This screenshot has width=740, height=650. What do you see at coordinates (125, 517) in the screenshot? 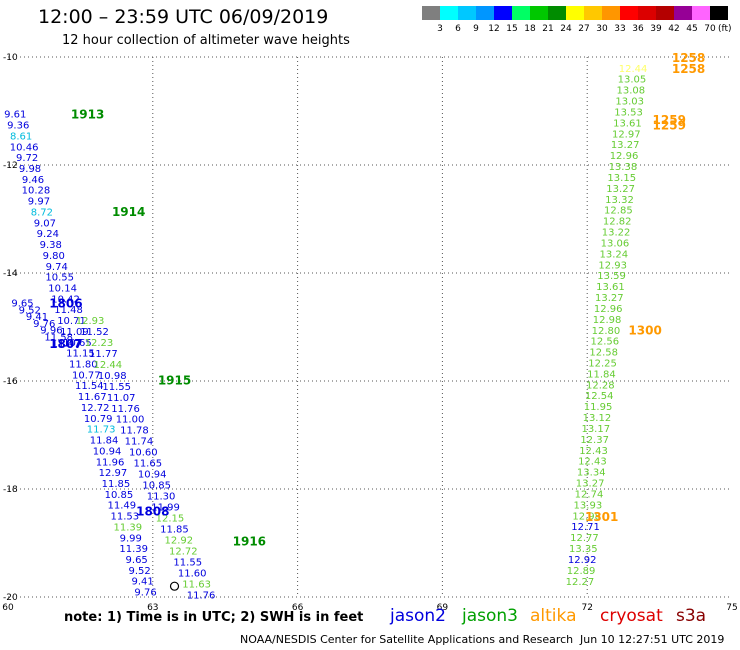
I see `wave-height-label: 11.53` at bounding box center [125, 517].